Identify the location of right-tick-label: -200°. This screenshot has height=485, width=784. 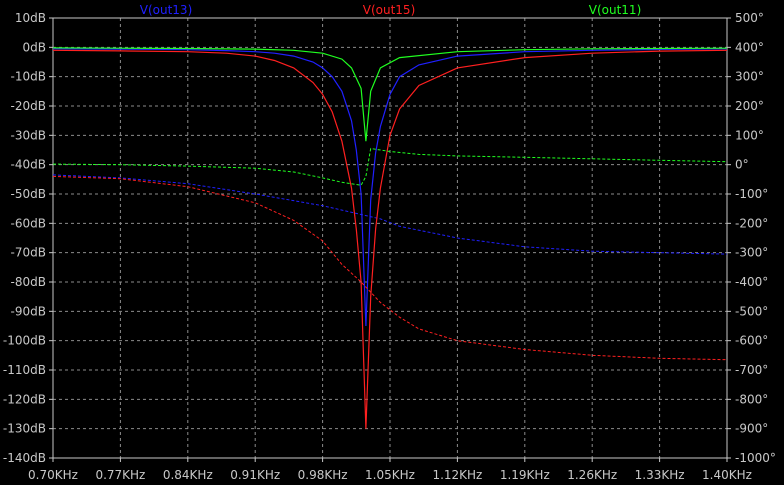
(751, 223).